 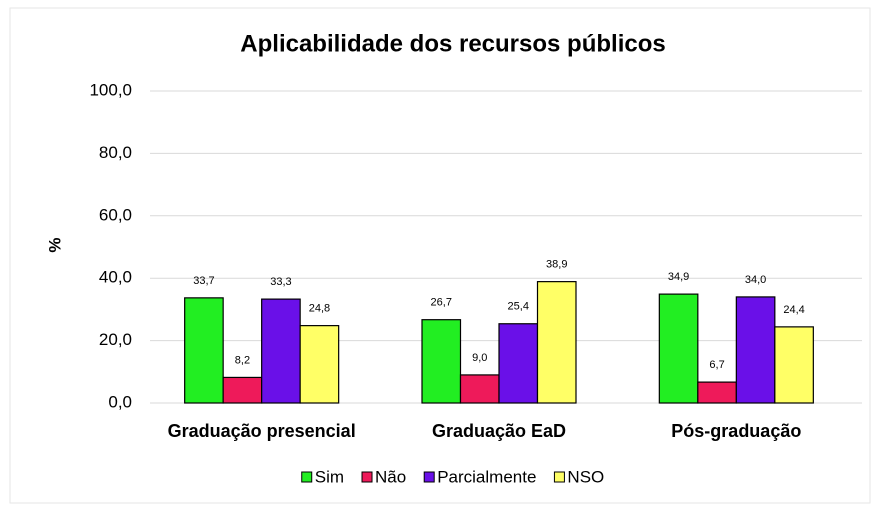 I want to click on chart-title: Aplicabilidade dos recursos públicos, so click(x=452, y=43).